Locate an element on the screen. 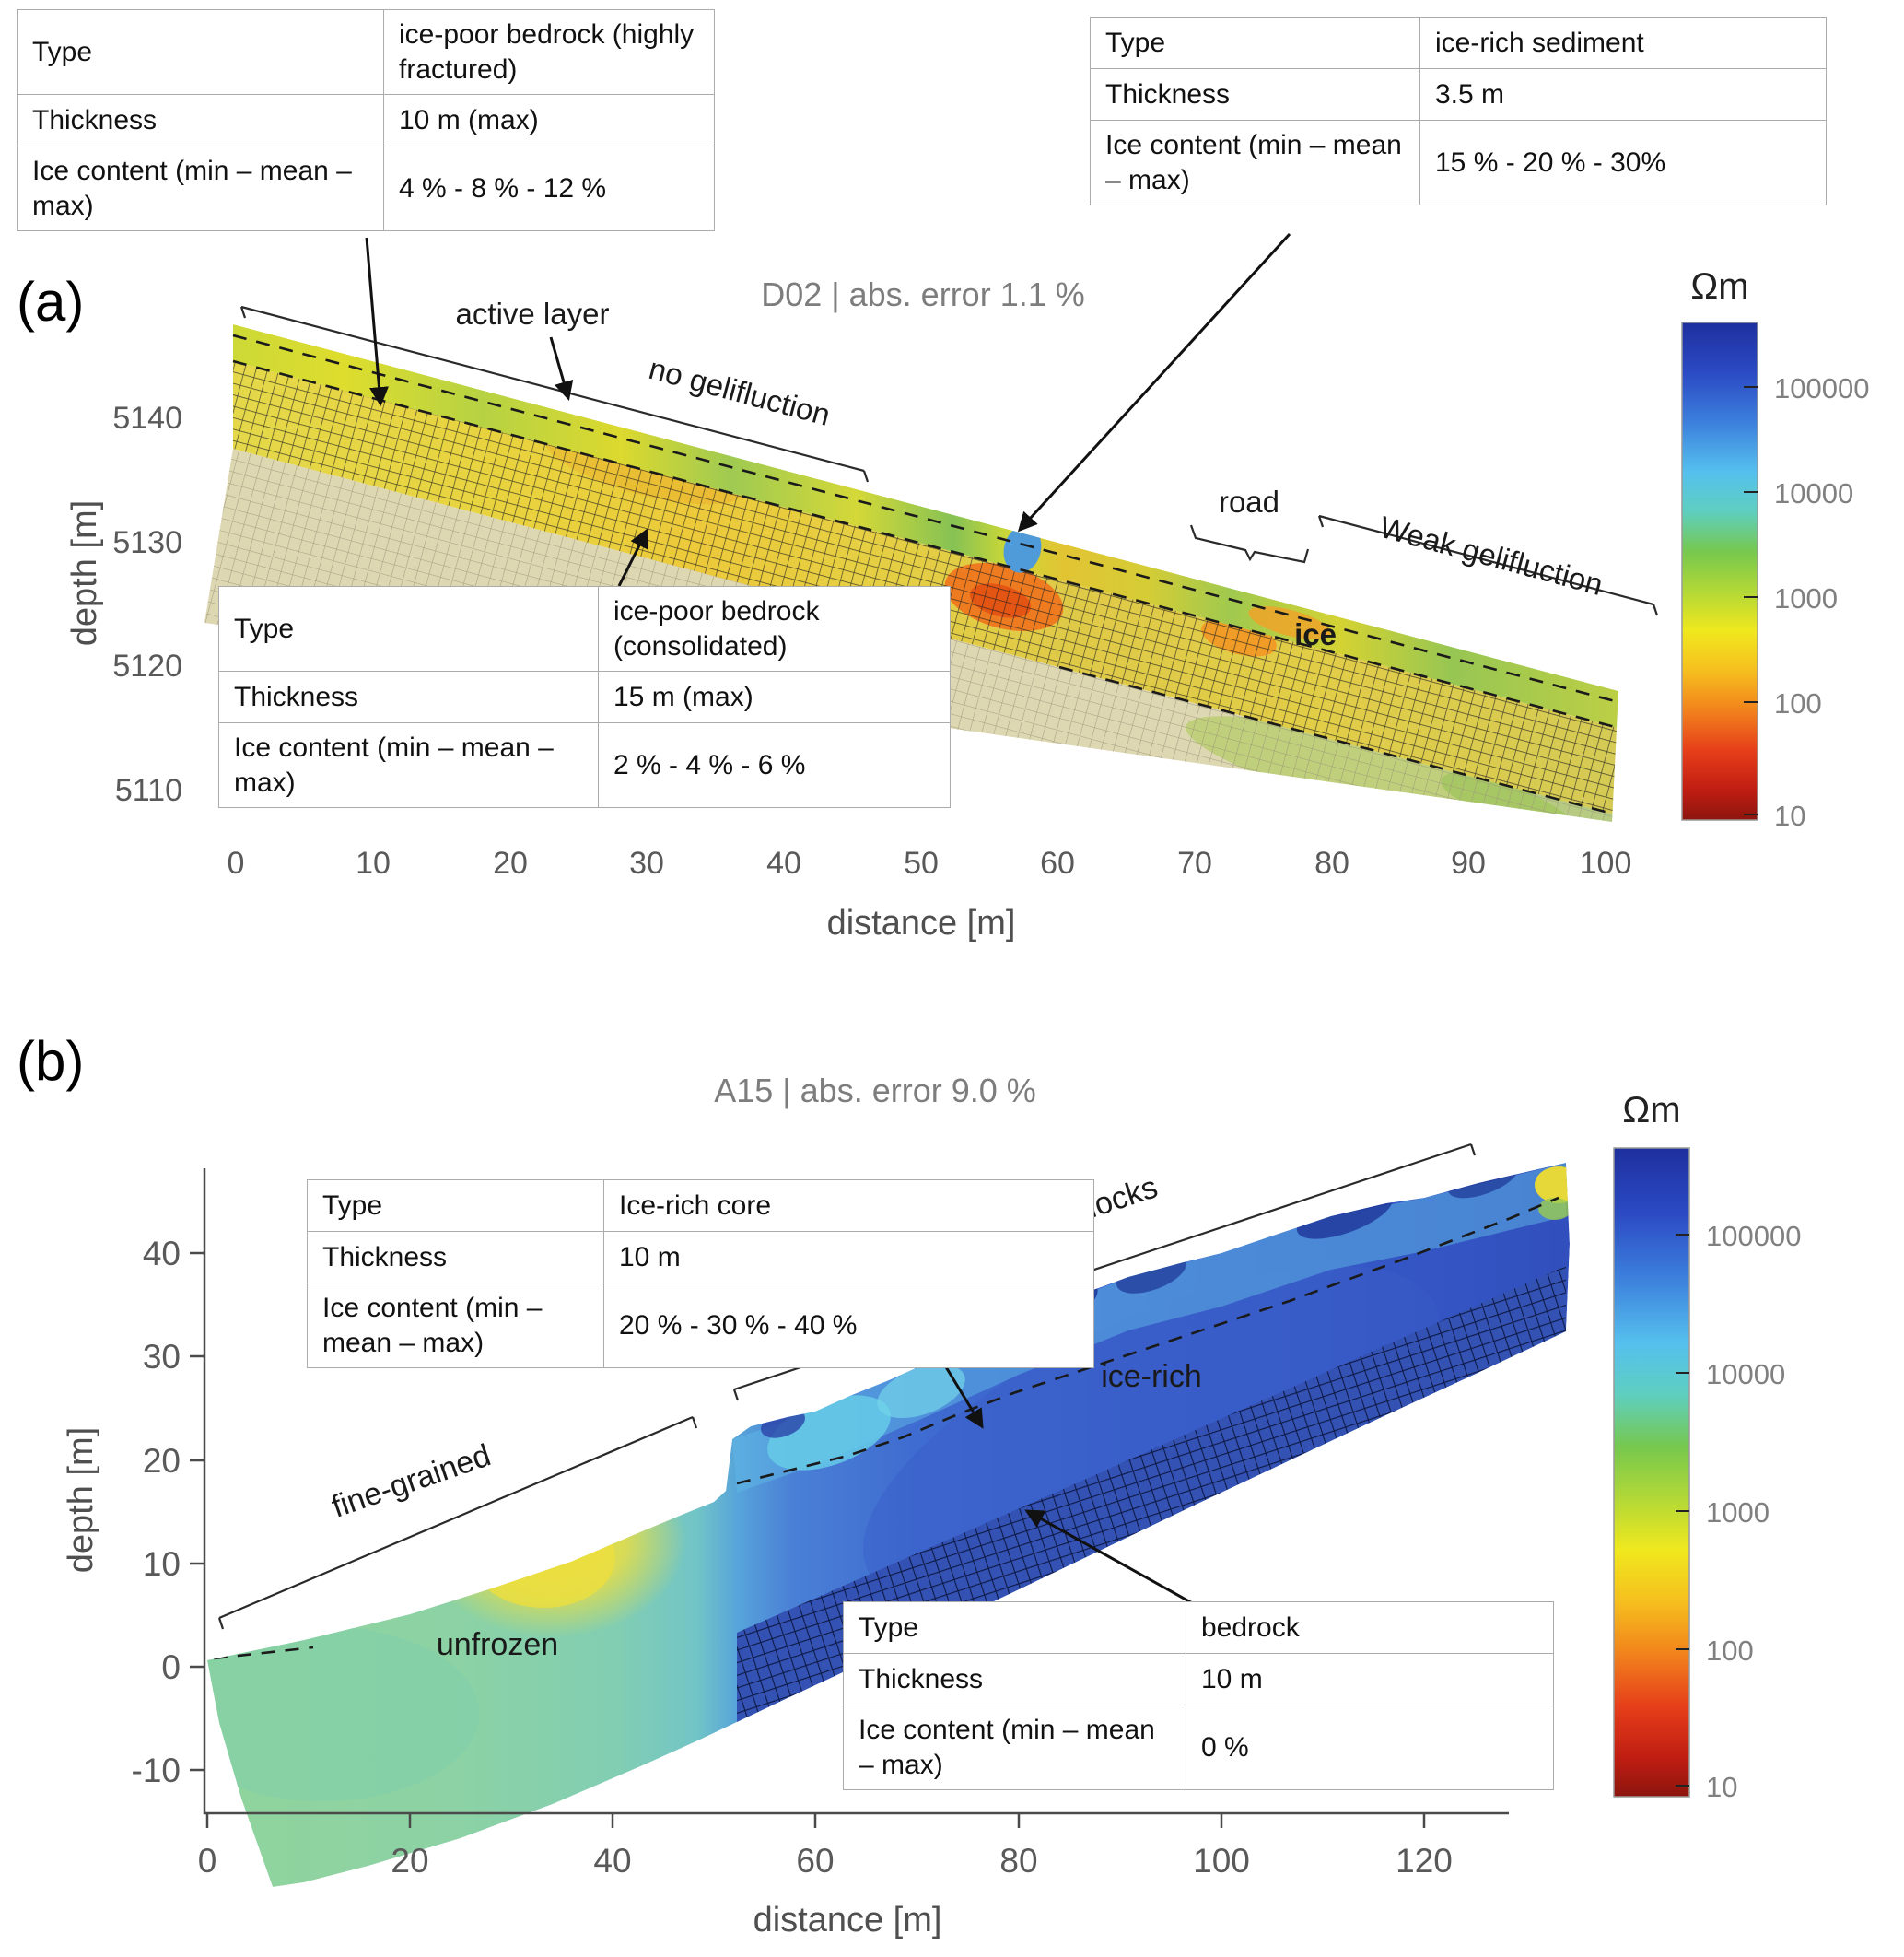 The image size is (1904, 1957). x-tick: 90 is located at coordinates (1468, 864).